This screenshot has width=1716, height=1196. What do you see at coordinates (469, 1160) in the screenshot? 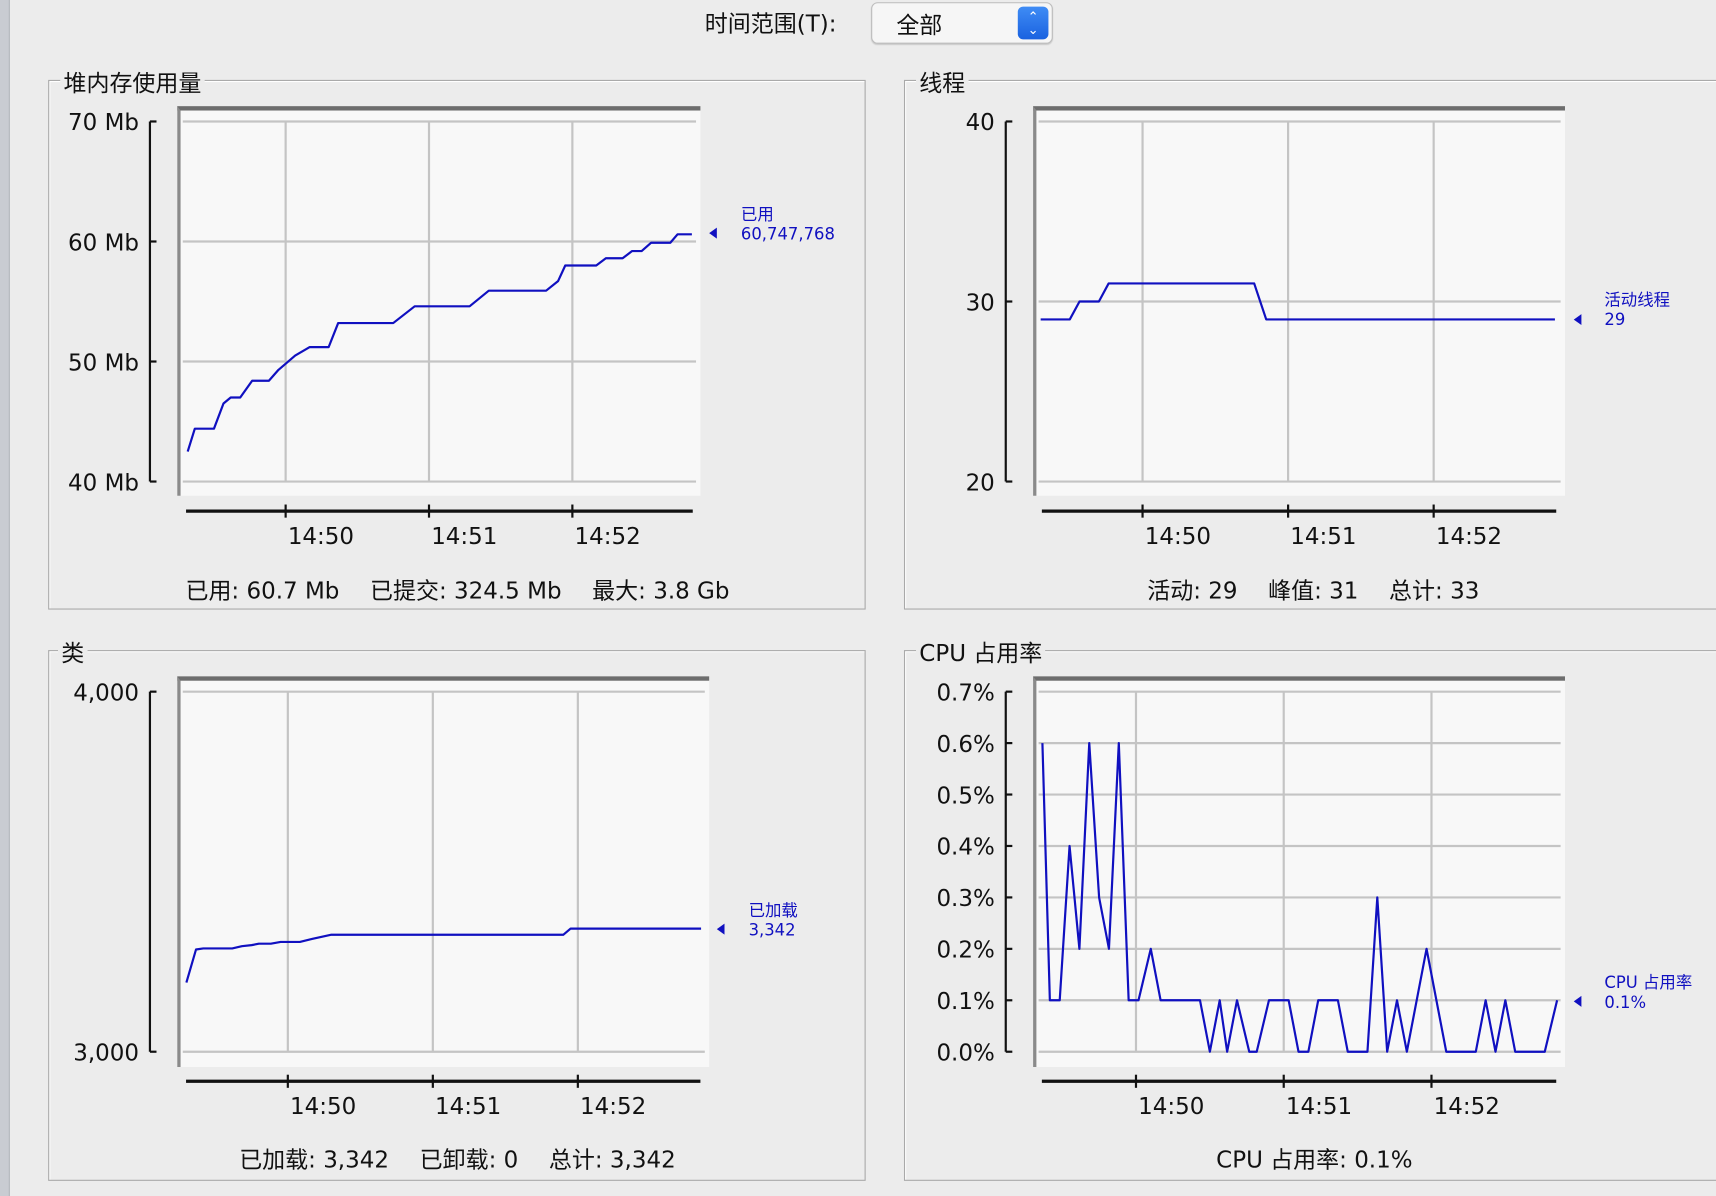
I see `summary-unloaded: 已卸载: 0` at bounding box center [469, 1160].